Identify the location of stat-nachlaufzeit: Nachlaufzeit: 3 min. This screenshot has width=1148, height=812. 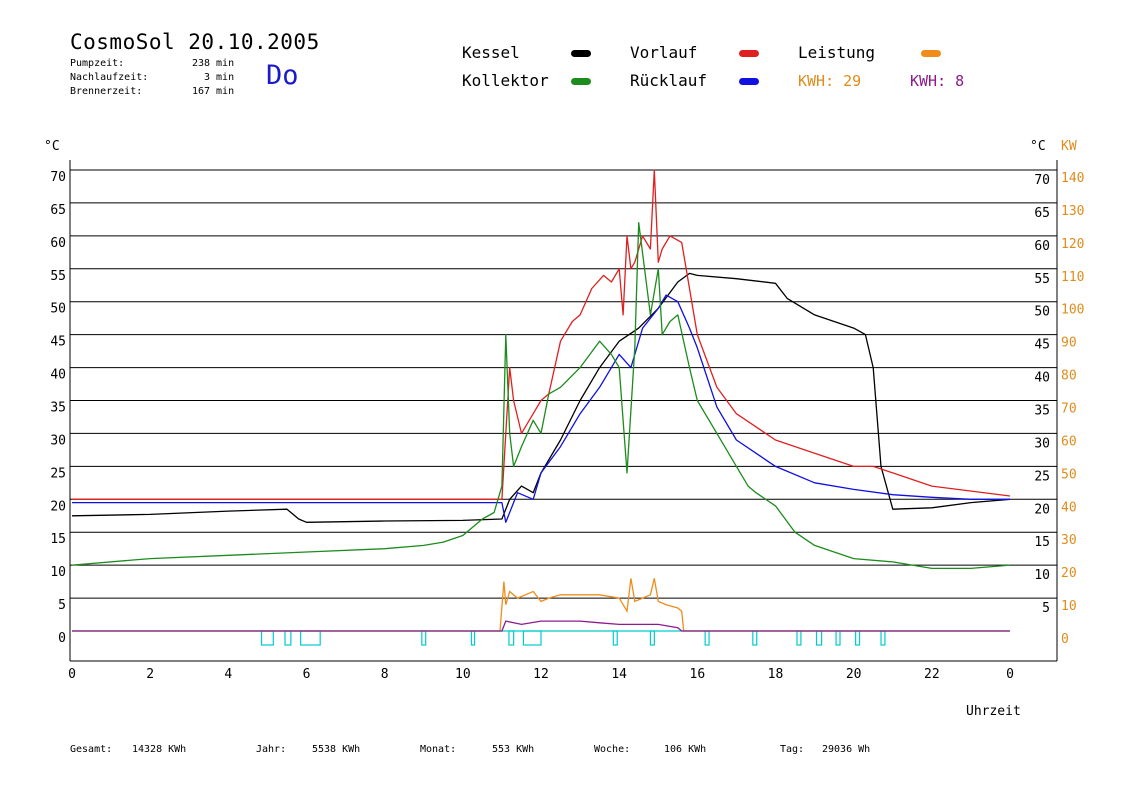
(152, 77).